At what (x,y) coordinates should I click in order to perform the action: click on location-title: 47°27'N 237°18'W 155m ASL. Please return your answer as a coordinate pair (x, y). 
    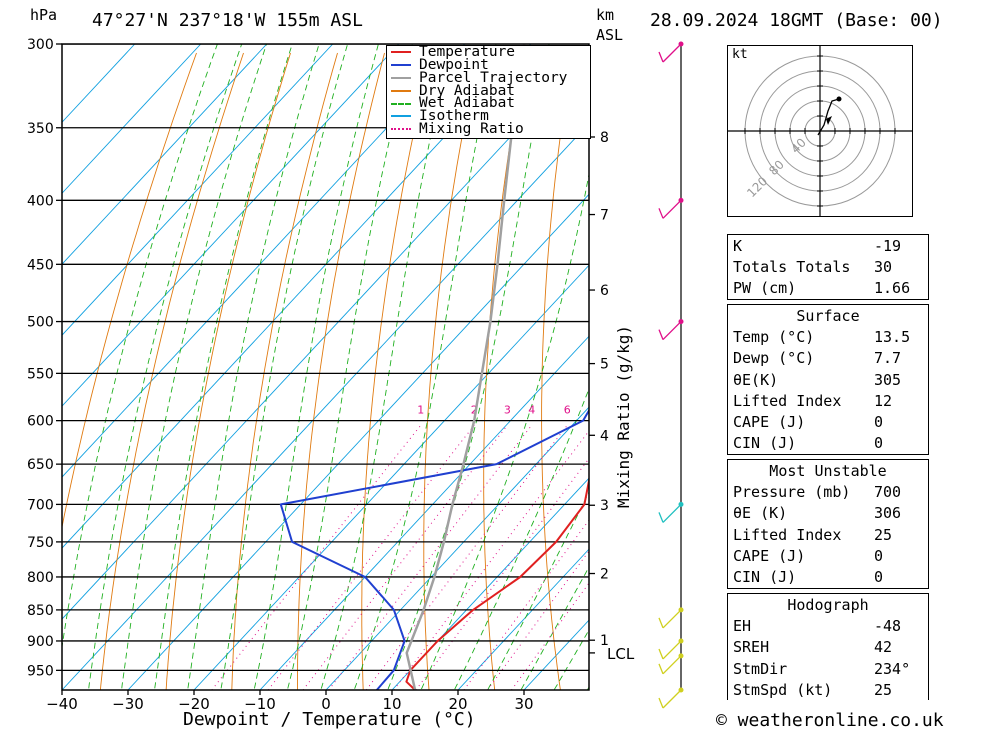
    Looking at the image, I should click on (227, 20).